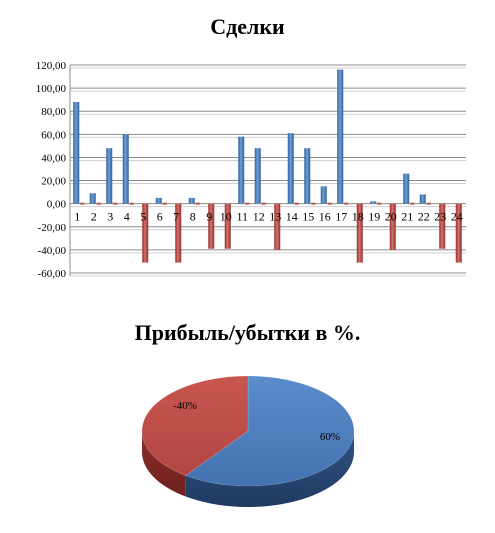 This screenshot has width=495, height=533. Describe the element at coordinates (52, 274) in the screenshot. I see `y-tick-label: -60,00` at that location.